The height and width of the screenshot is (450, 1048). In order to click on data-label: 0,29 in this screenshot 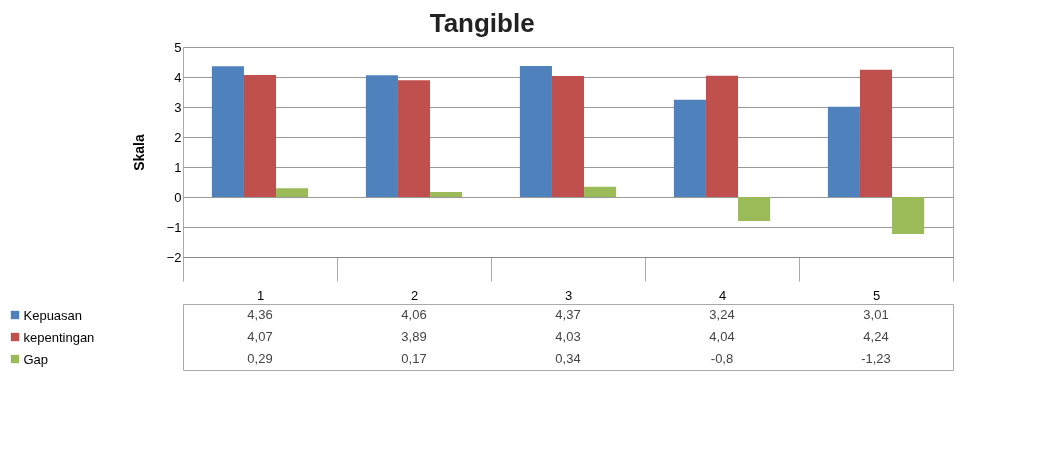, I will do `click(260, 358)`.